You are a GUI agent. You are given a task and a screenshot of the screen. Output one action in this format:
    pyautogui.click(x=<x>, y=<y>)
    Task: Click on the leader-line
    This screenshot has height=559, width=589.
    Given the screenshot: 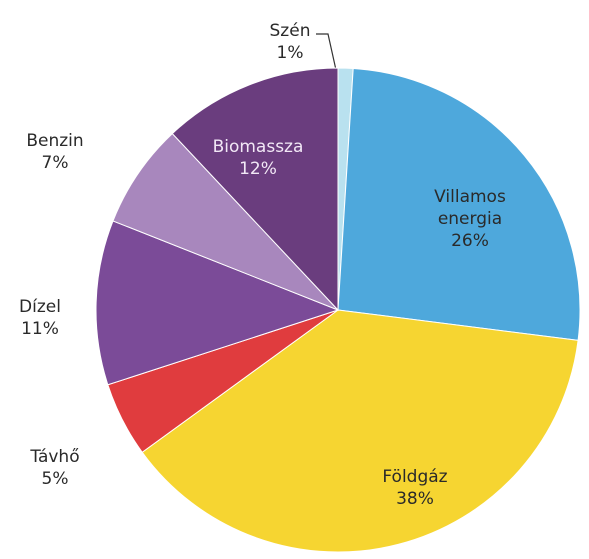 What is the action you would take?
    pyautogui.click(x=326, y=52)
    